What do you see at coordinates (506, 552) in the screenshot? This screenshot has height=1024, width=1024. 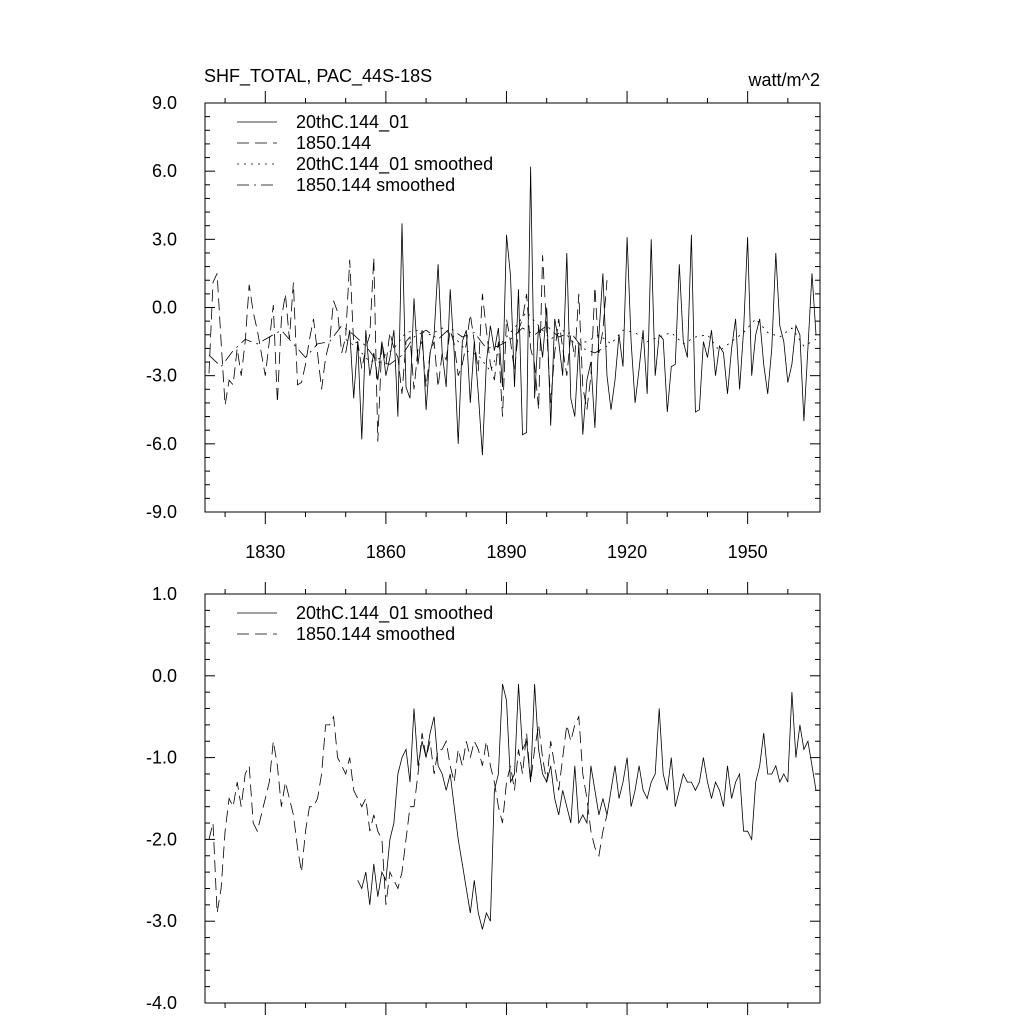 I see `x-tick-label: 1890` at bounding box center [506, 552].